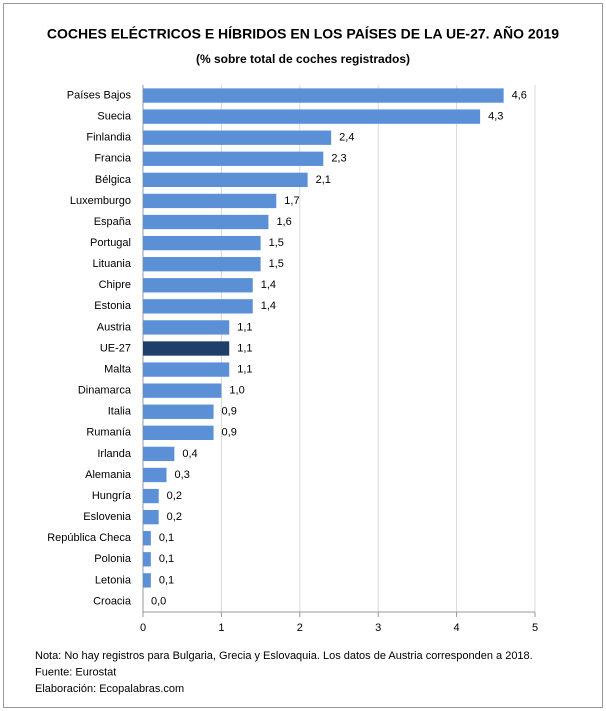  Describe the element at coordinates (118, 369) in the screenshot. I see `y-tick-label: Malta` at that location.